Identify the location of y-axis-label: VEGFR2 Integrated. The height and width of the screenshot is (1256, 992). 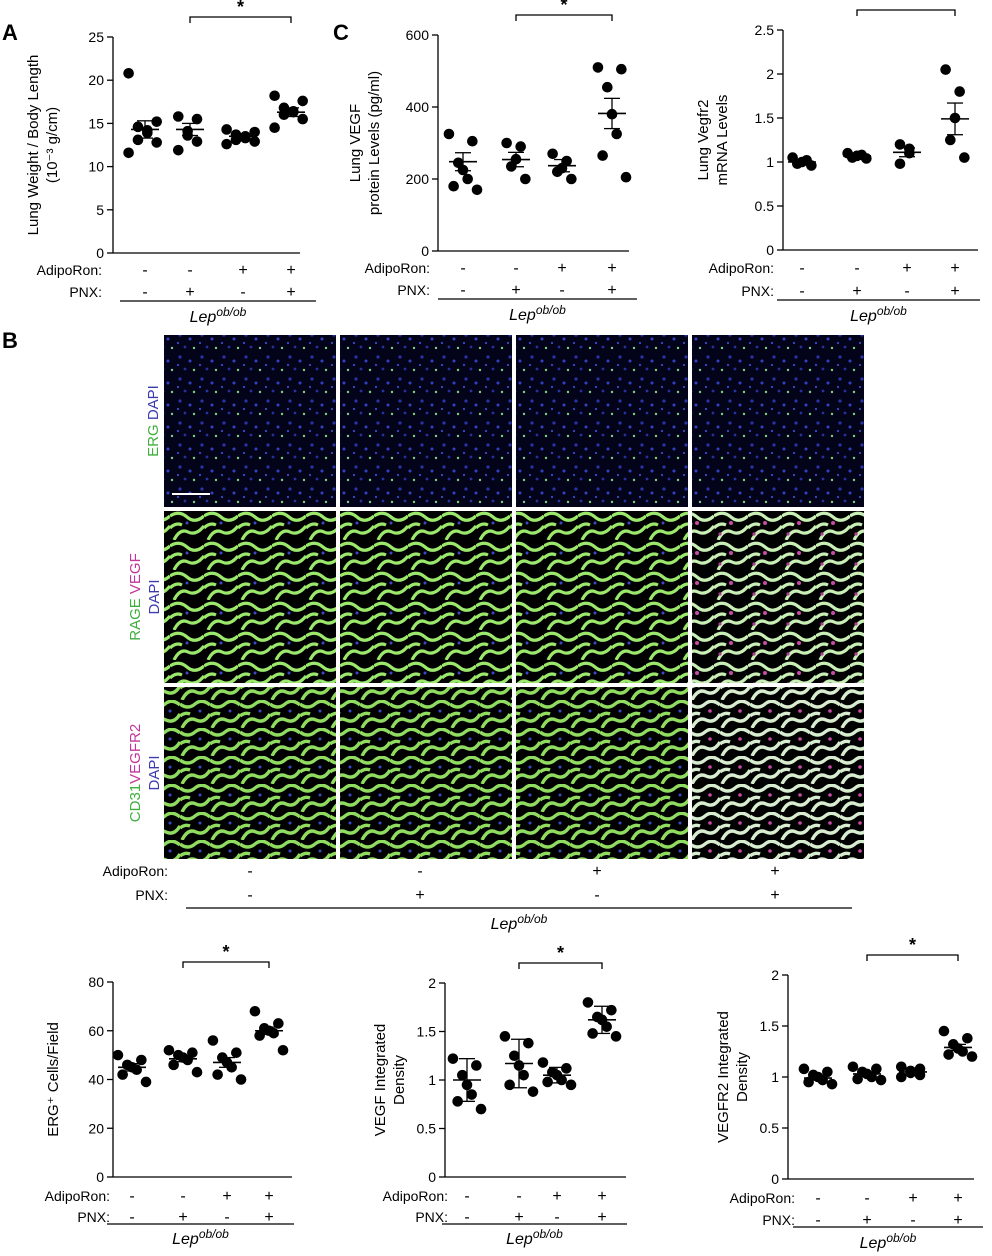
(723, 1077).